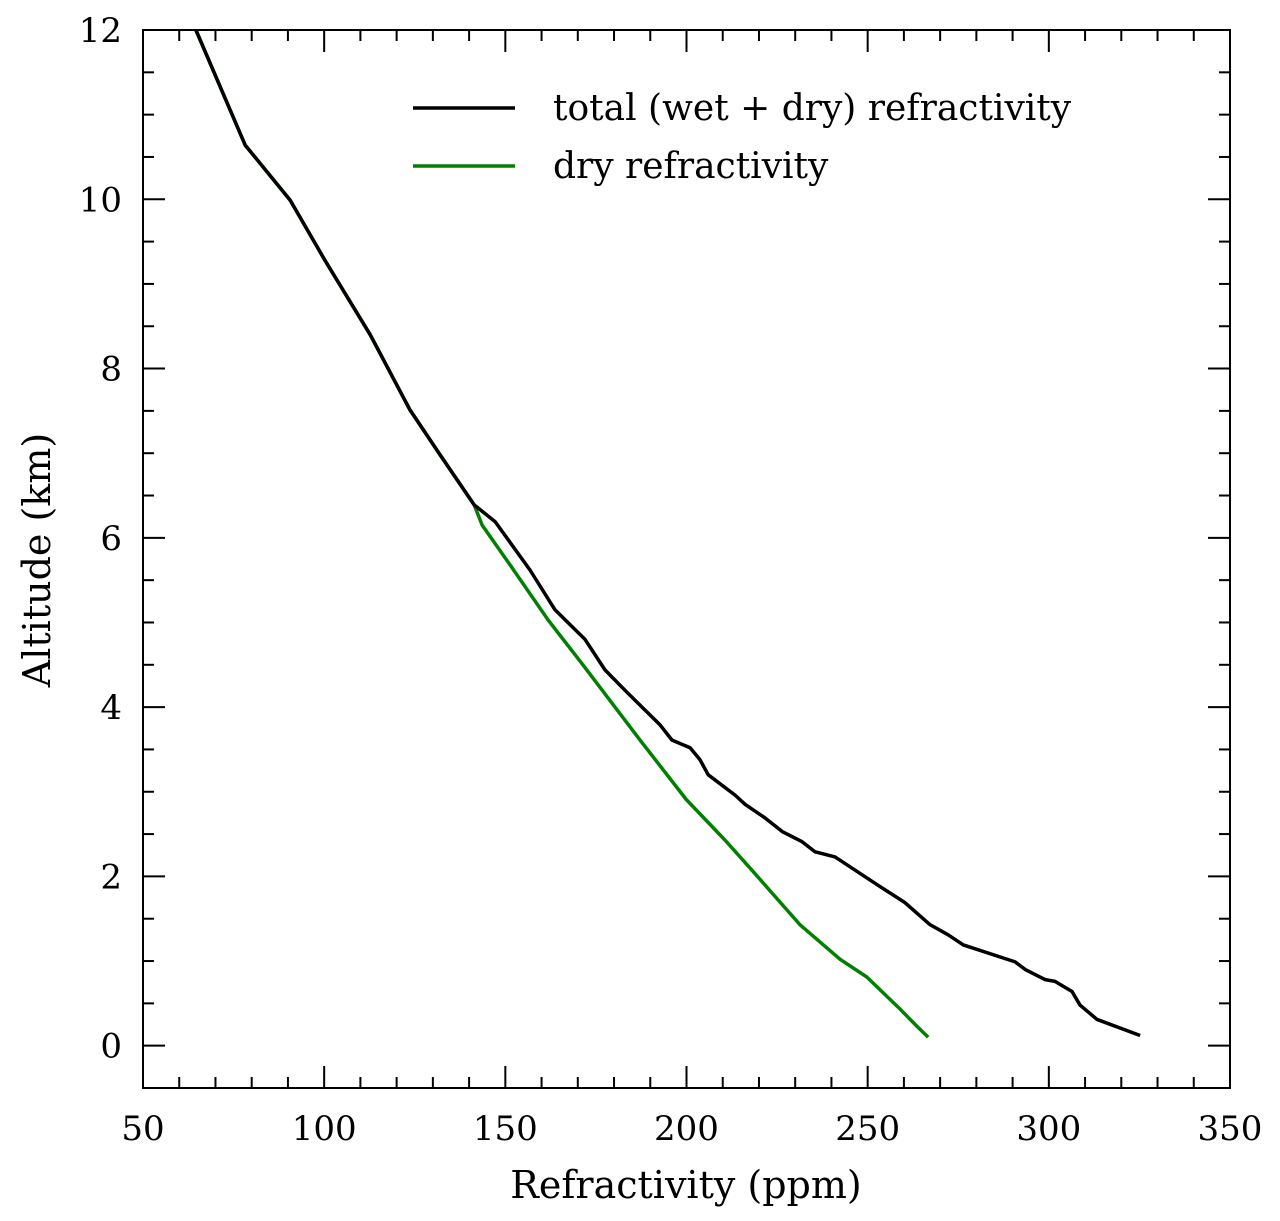  I want to click on y-tick-label: 2, so click(111, 877).